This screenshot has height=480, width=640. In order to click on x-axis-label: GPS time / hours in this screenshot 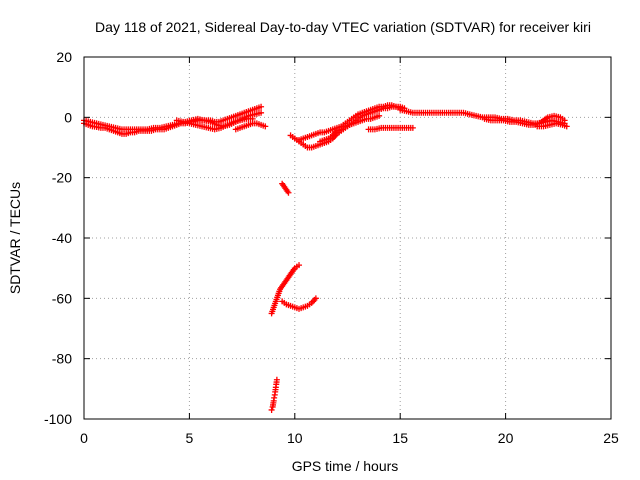, I will do `click(345, 466)`.